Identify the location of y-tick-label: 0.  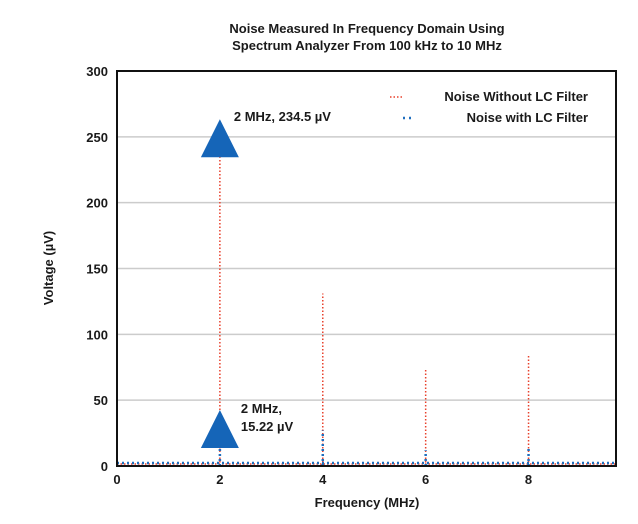
(104, 466).